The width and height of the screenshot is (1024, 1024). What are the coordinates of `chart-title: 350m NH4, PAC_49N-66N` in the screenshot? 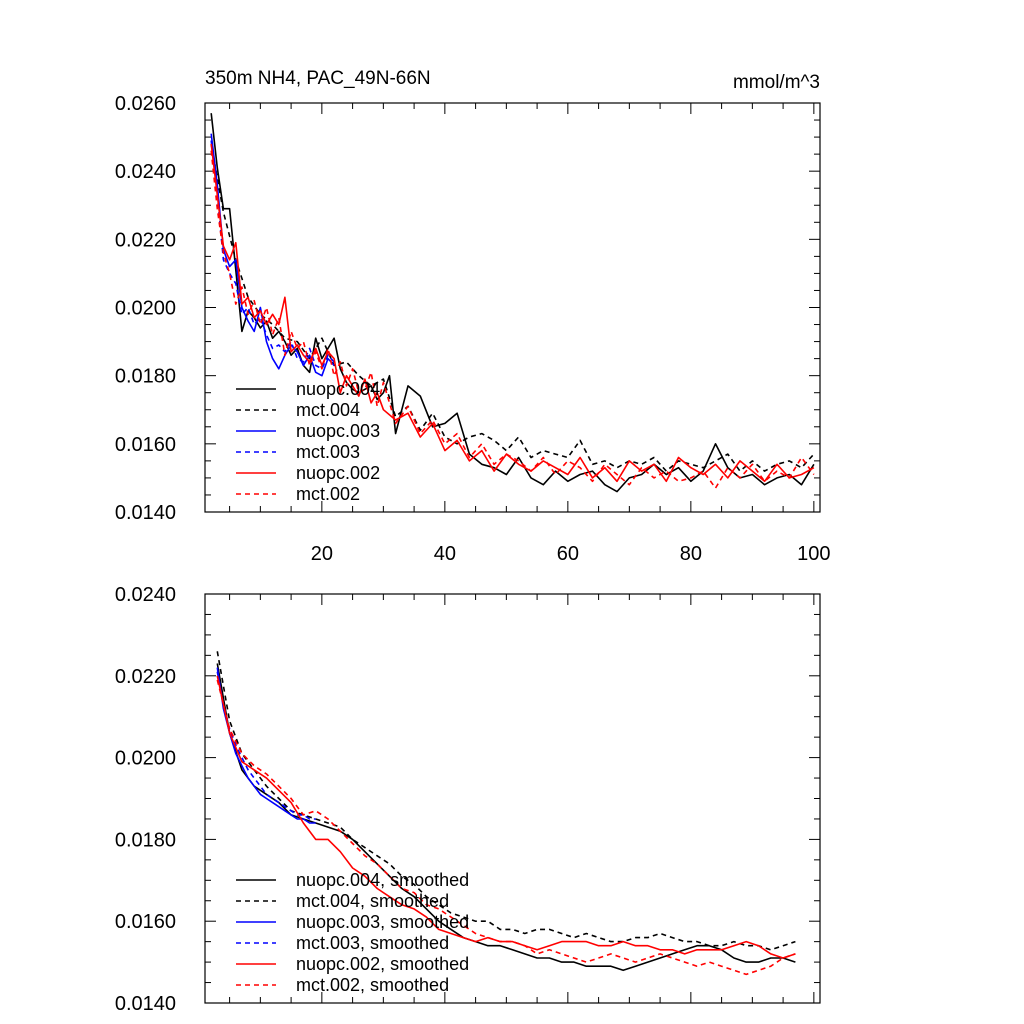 It's located at (318, 78).